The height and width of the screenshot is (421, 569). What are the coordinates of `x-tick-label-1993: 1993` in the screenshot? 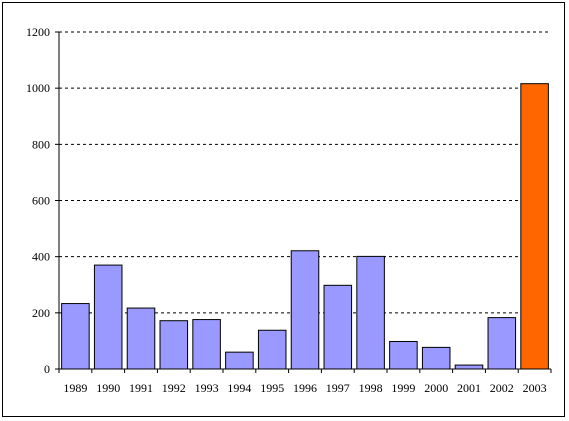 It's located at (207, 388).